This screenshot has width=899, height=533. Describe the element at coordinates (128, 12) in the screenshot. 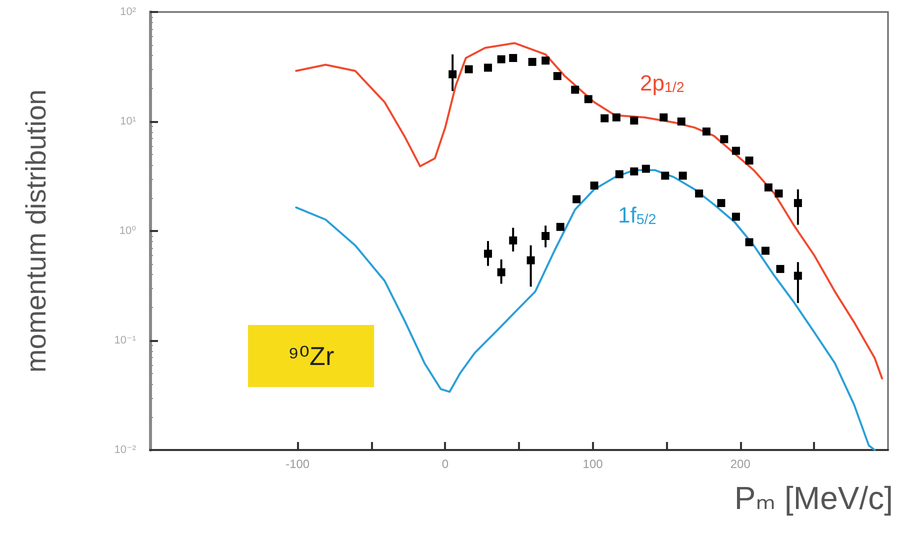

I see `y-tick-label: 10²` at that location.